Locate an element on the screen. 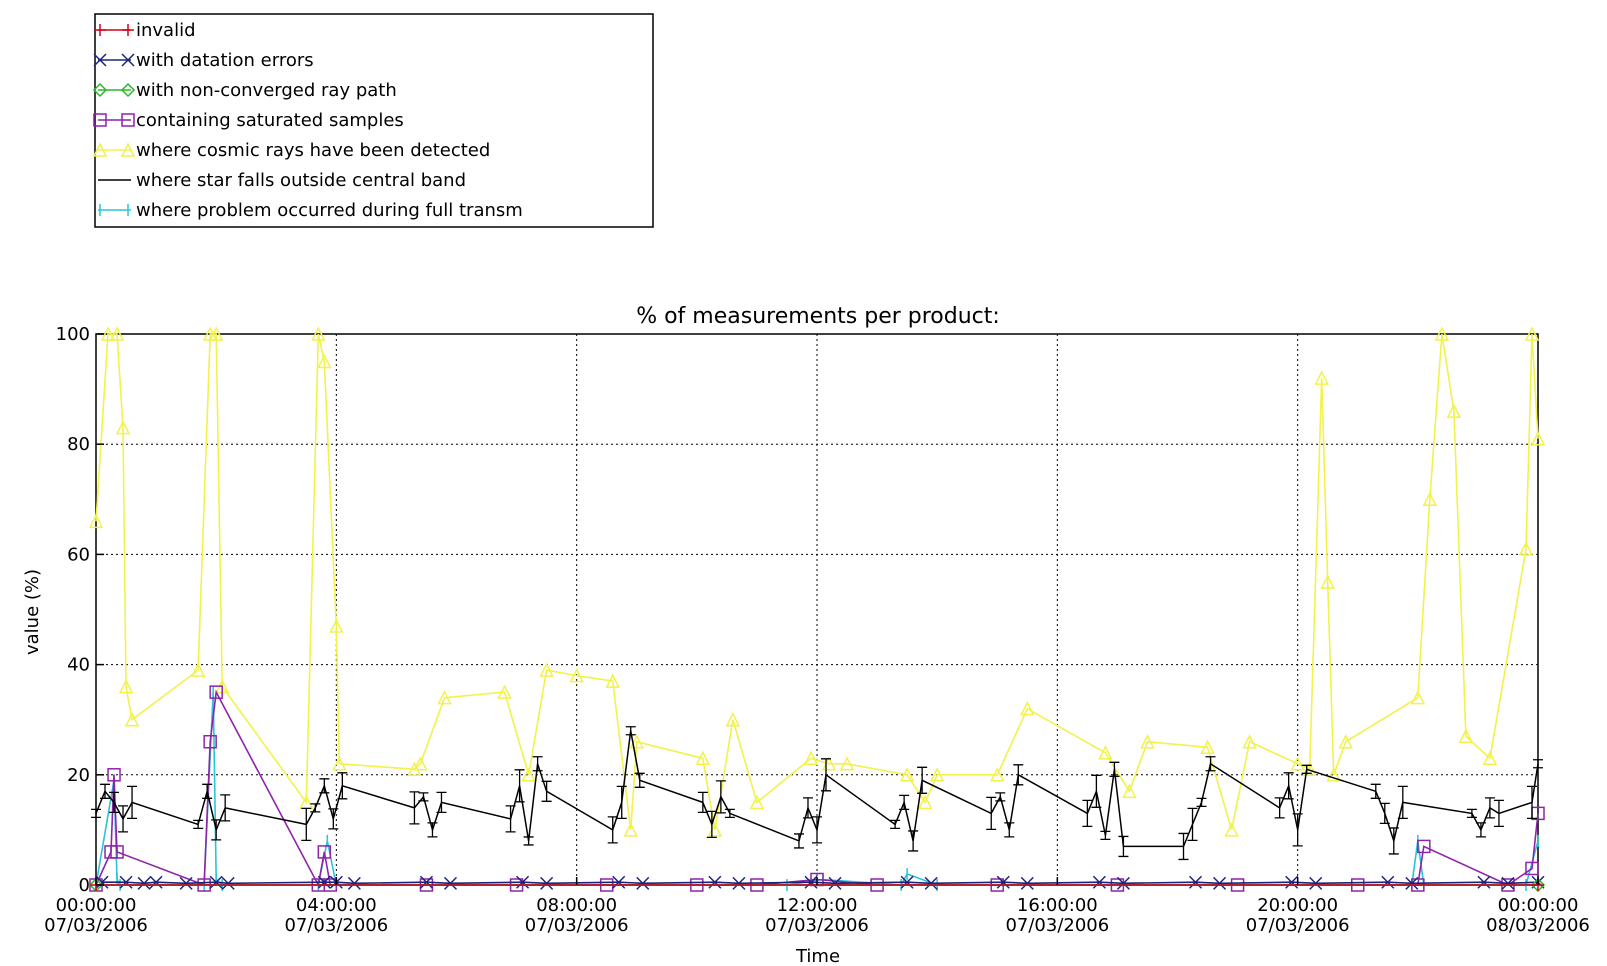 This screenshot has height=966, width=1607. series-line is located at coordinates (817, 789).